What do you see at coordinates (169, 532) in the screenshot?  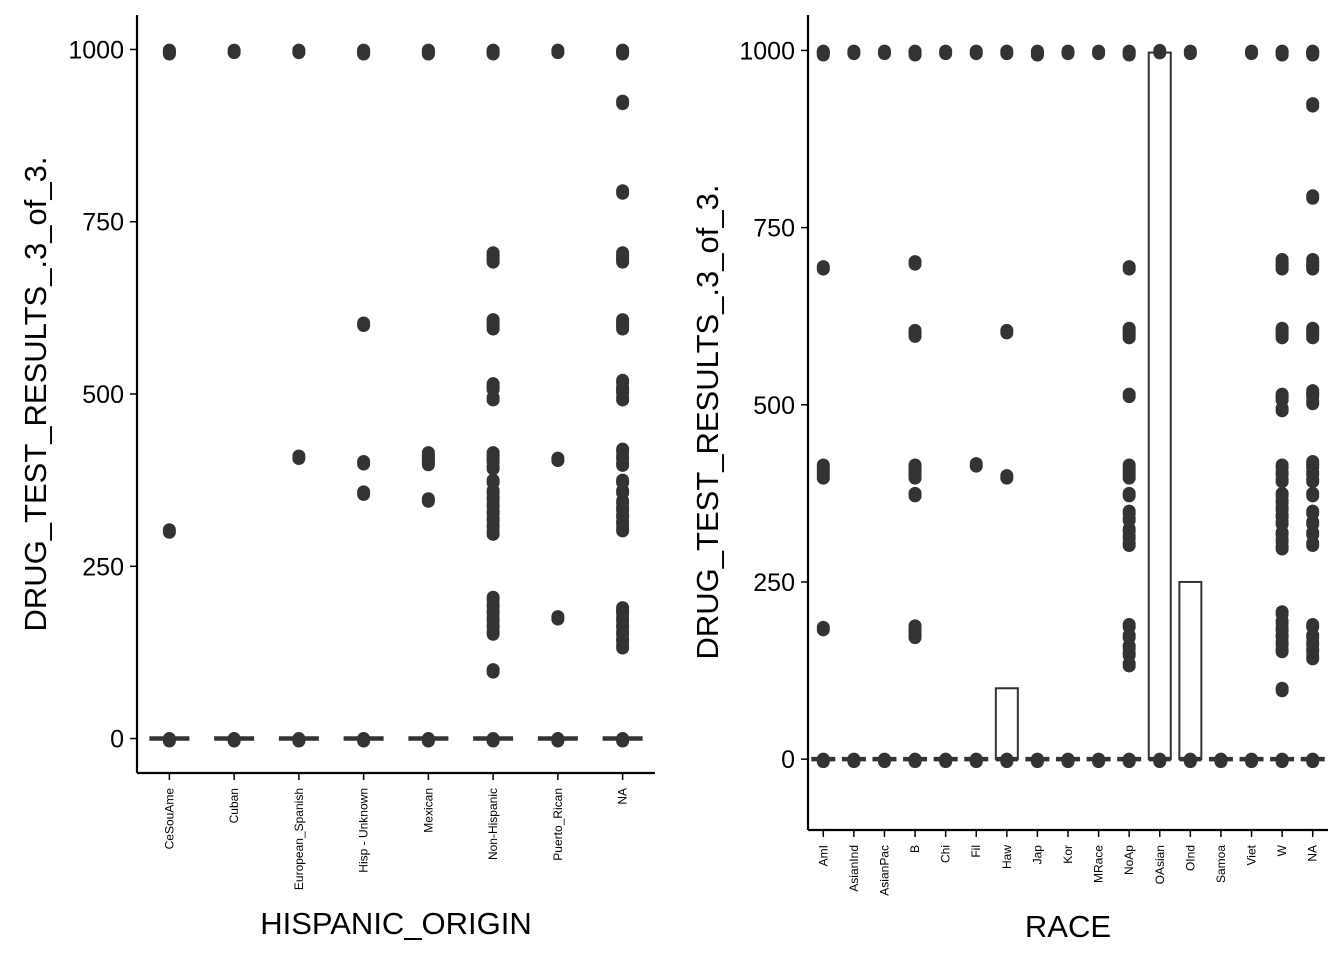 I see `outlier-point-cesouame` at bounding box center [169, 532].